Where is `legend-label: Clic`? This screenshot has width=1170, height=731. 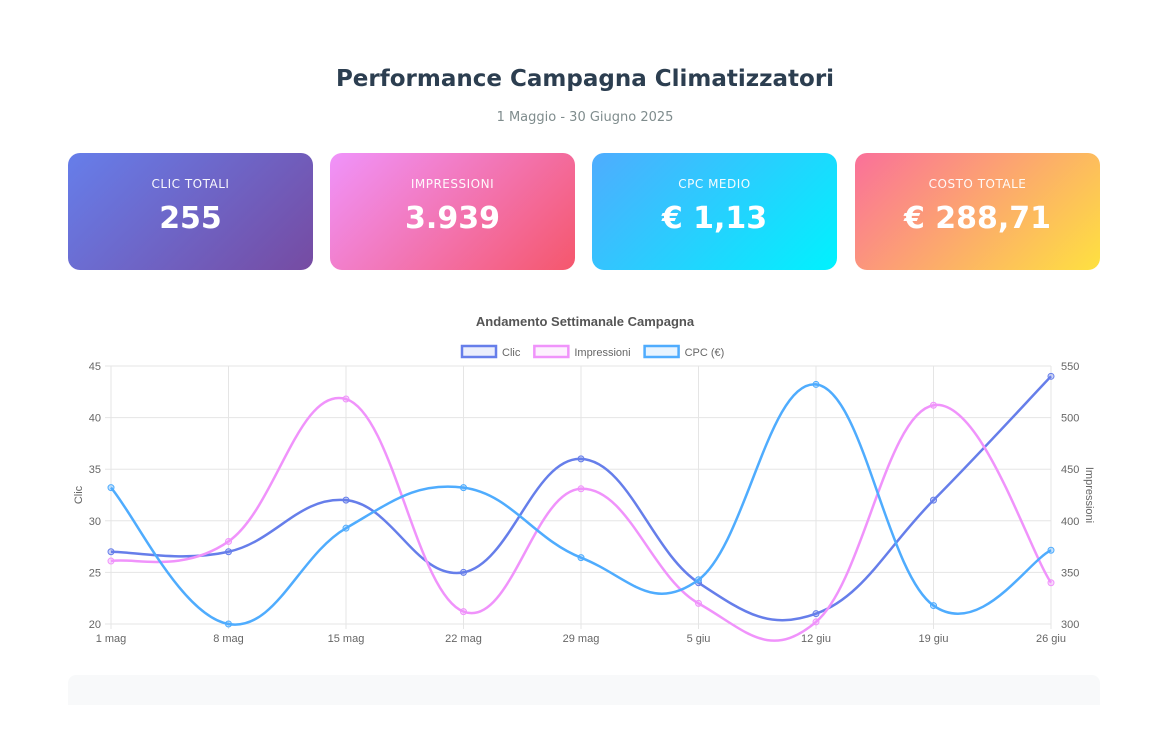 legend-label: Clic is located at coordinates (511, 353).